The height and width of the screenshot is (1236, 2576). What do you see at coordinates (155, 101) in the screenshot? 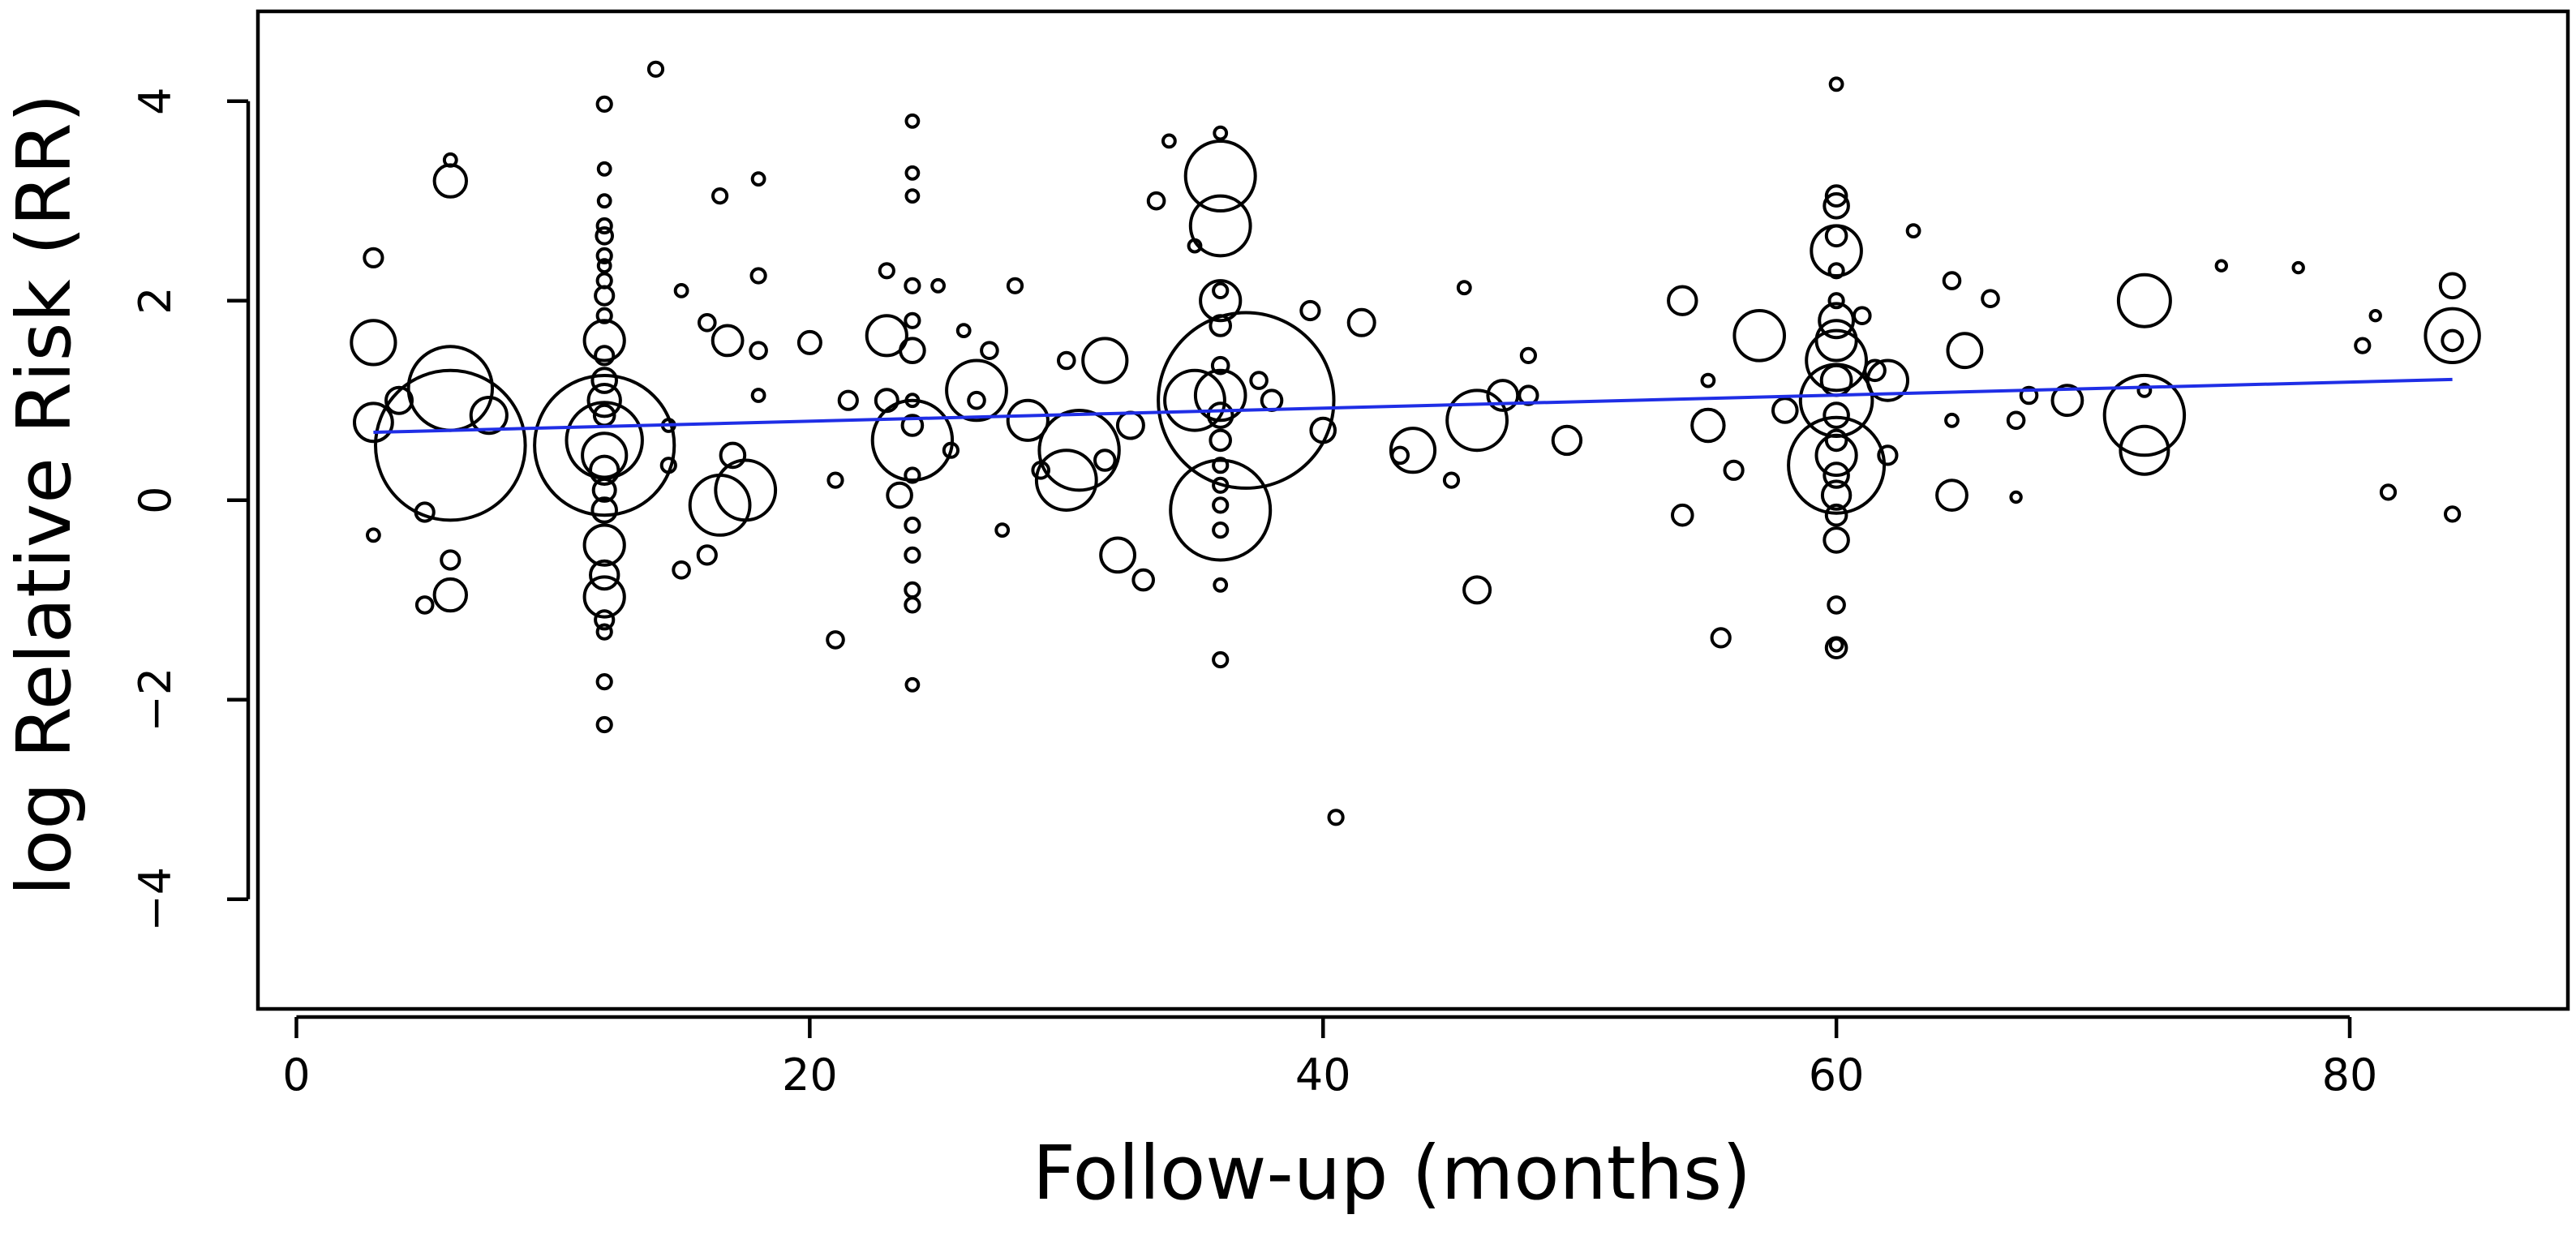
I see `y-tick-label: 4` at bounding box center [155, 101].